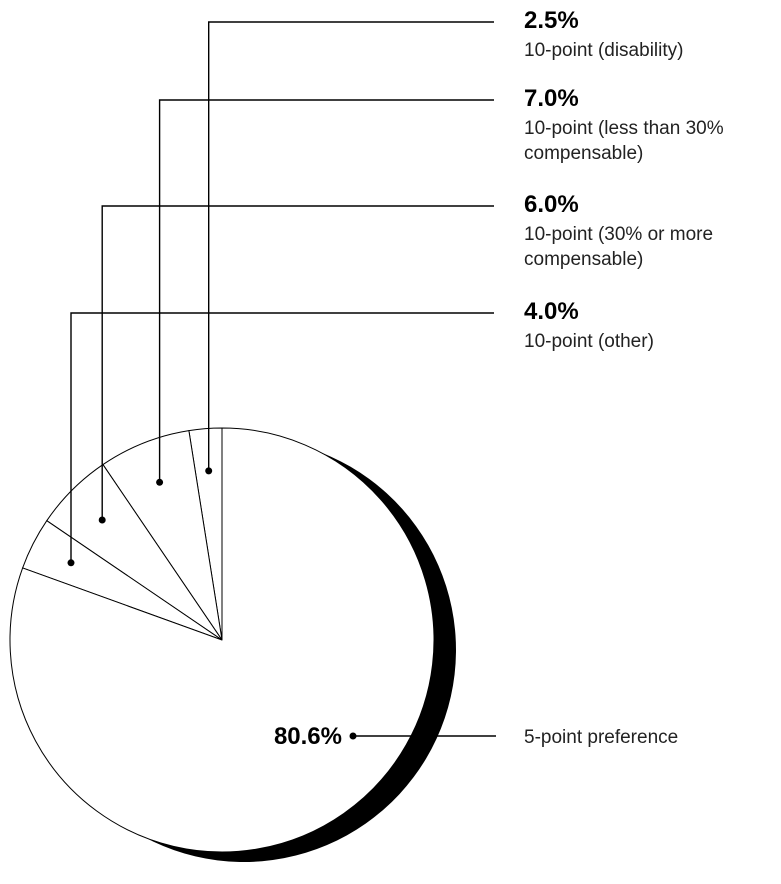 This screenshot has width=781, height=884. What do you see at coordinates (624, 128) in the screenshot?
I see `desc-label-lt30: 10-point (less than 30%` at bounding box center [624, 128].